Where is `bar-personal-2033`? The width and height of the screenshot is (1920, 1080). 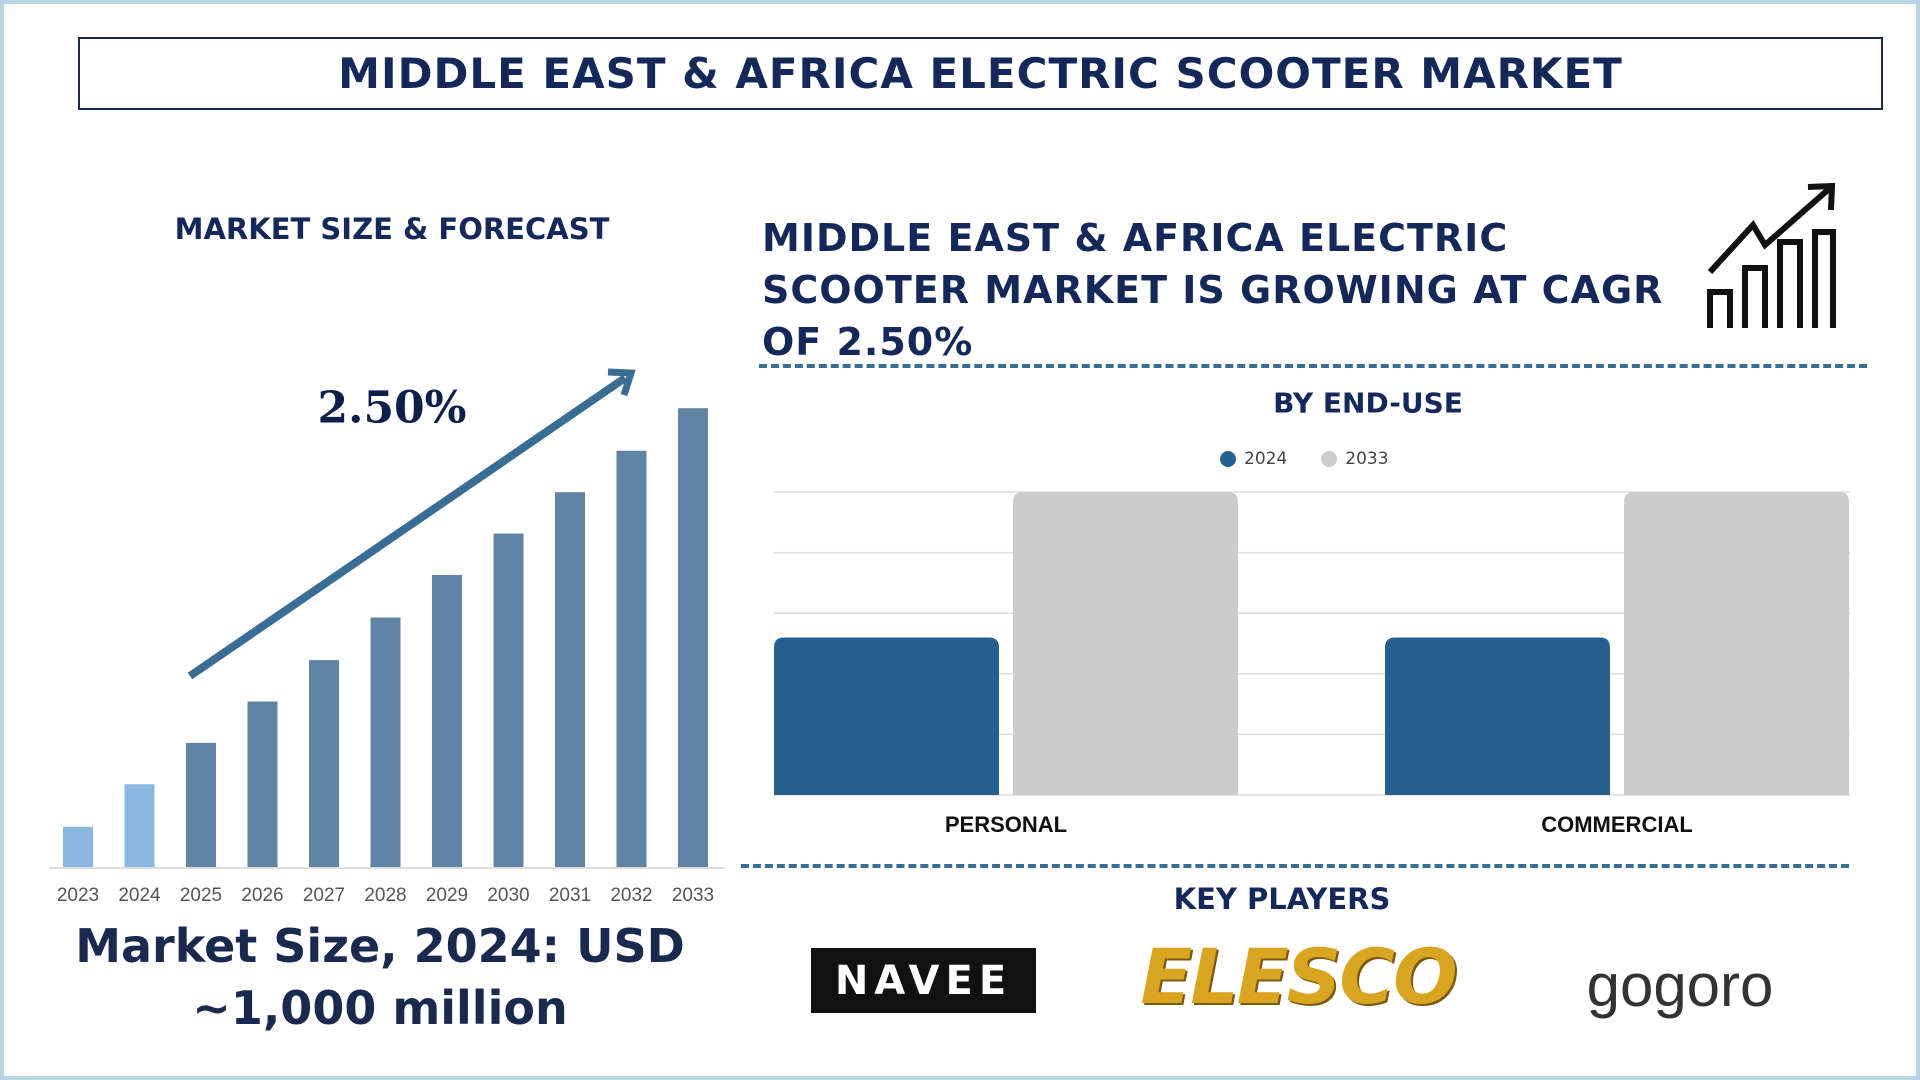
bar-personal-2033 is located at coordinates (1125, 643).